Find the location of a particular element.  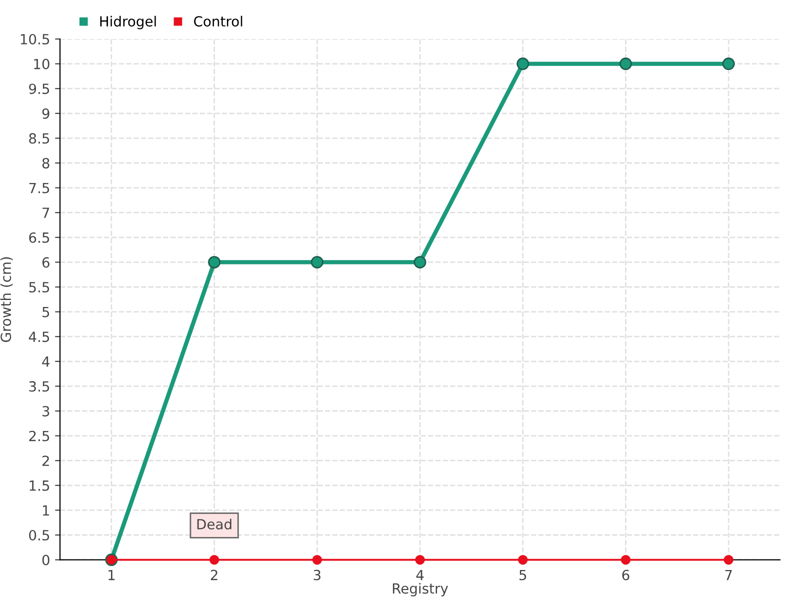

y-tick-label: 7.5 is located at coordinates (39, 188).